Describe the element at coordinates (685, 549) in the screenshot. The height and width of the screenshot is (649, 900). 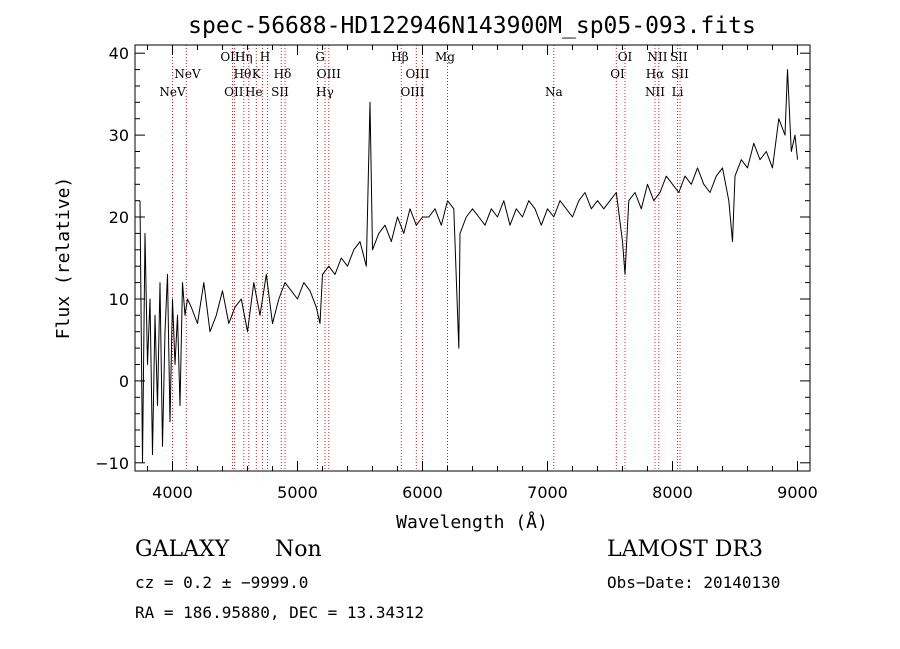
I see `survey-name: LAMOST DR3` at that location.